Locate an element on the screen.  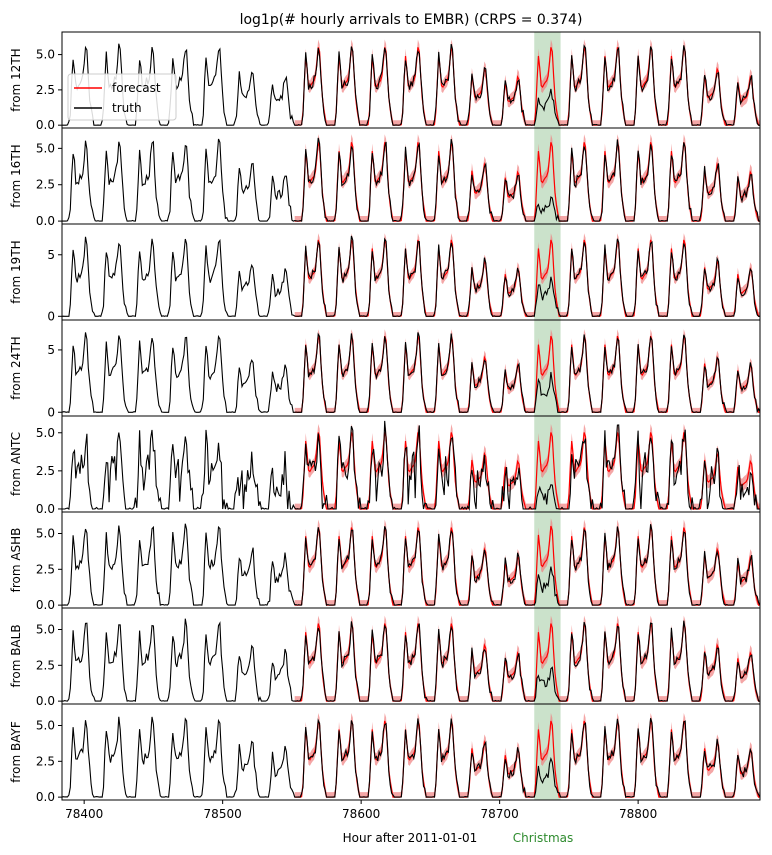
panel-1: 0.0 2.5 5.0 from 16TH is located at coordinates (385, 177).